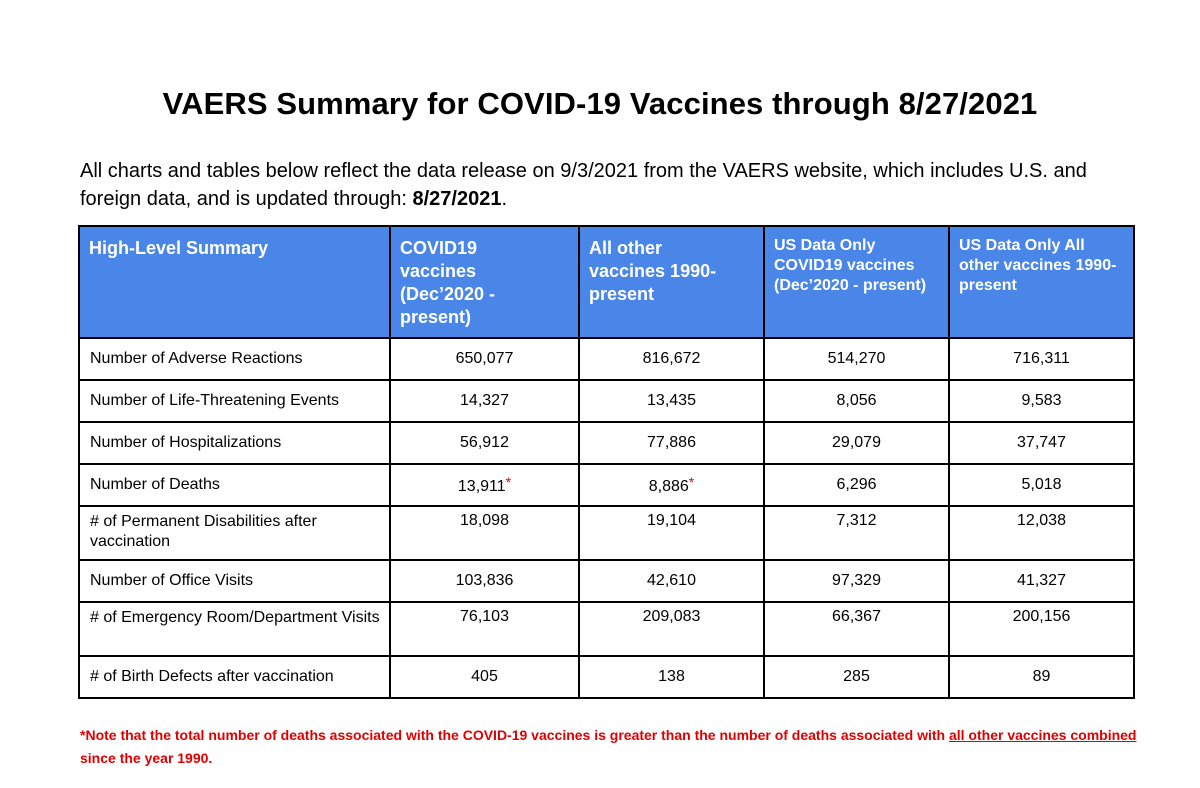 This screenshot has height=788, width=1200. I want to click on cell-value: 8,886*, so click(671, 485).